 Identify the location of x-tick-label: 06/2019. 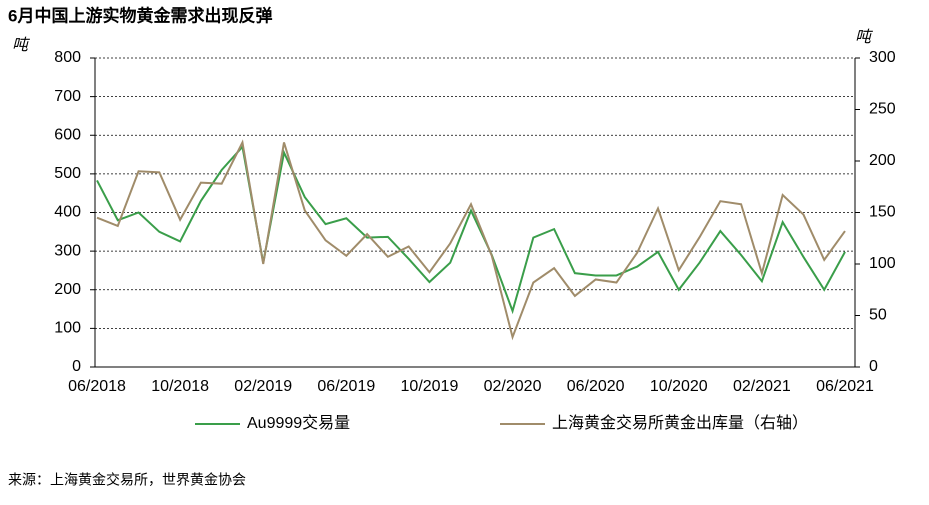
(346, 386).